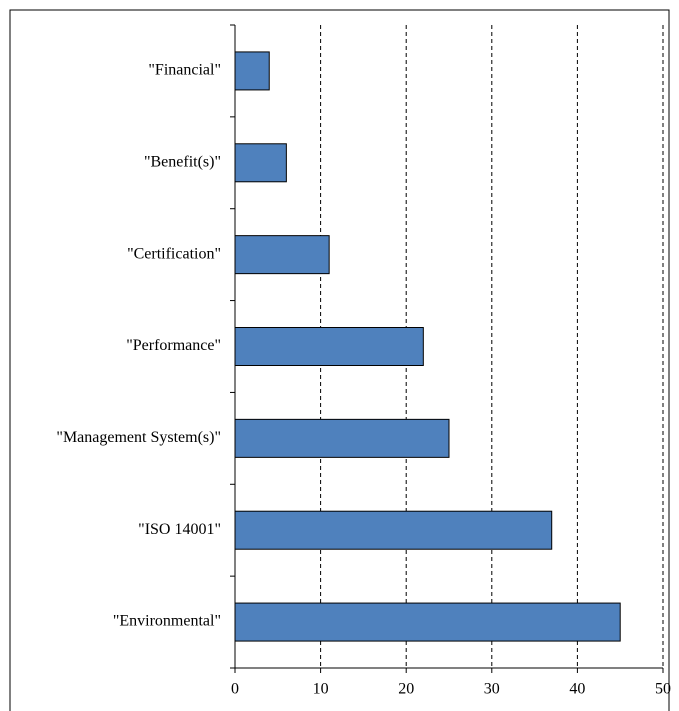  What do you see at coordinates (406, 689) in the screenshot?
I see `x-tick-label: 20` at bounding box center [406, 689].